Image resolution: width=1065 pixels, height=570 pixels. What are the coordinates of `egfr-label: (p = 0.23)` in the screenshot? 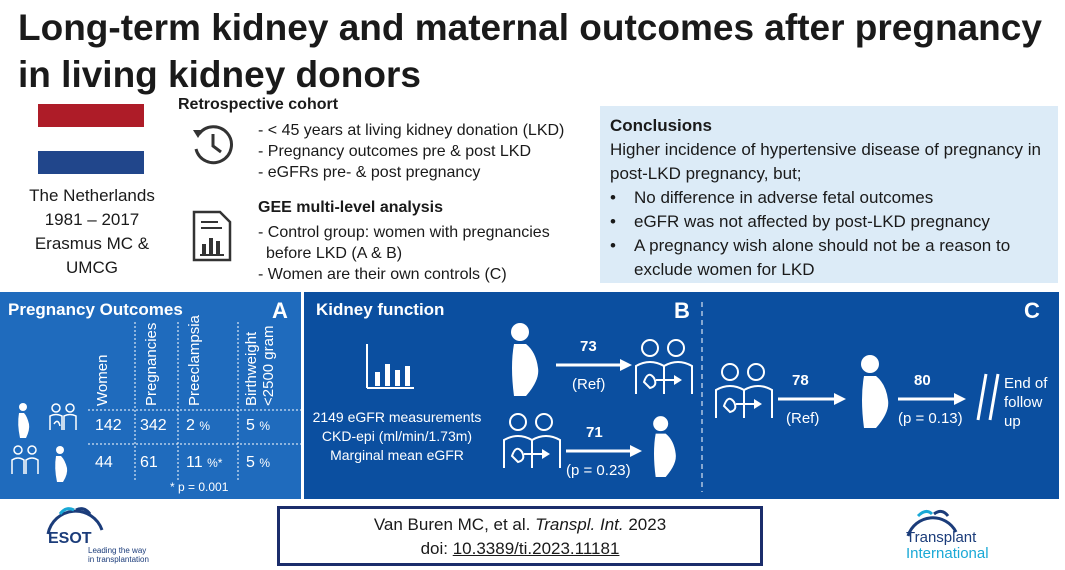 It's located at (598, 470).